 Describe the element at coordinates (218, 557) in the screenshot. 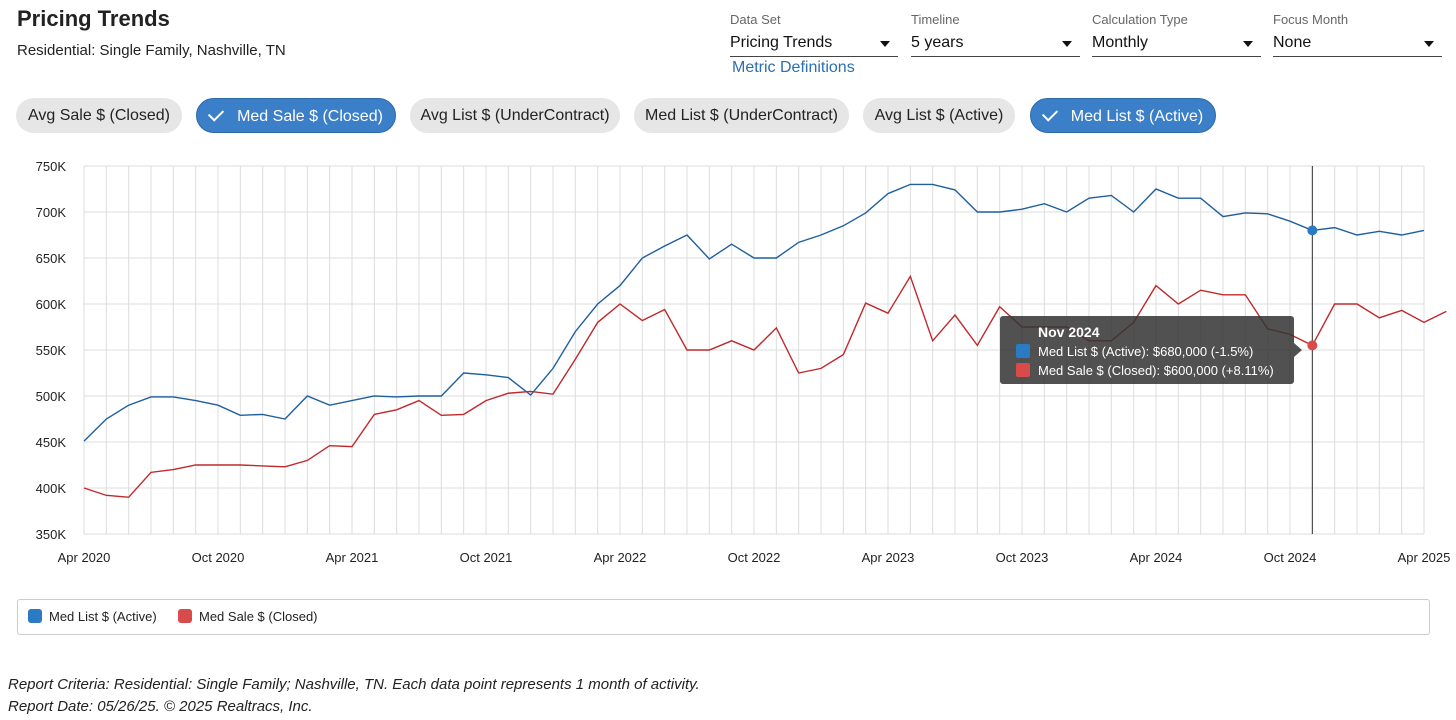

I see `x-tick-label: Oct 2020` at that location.